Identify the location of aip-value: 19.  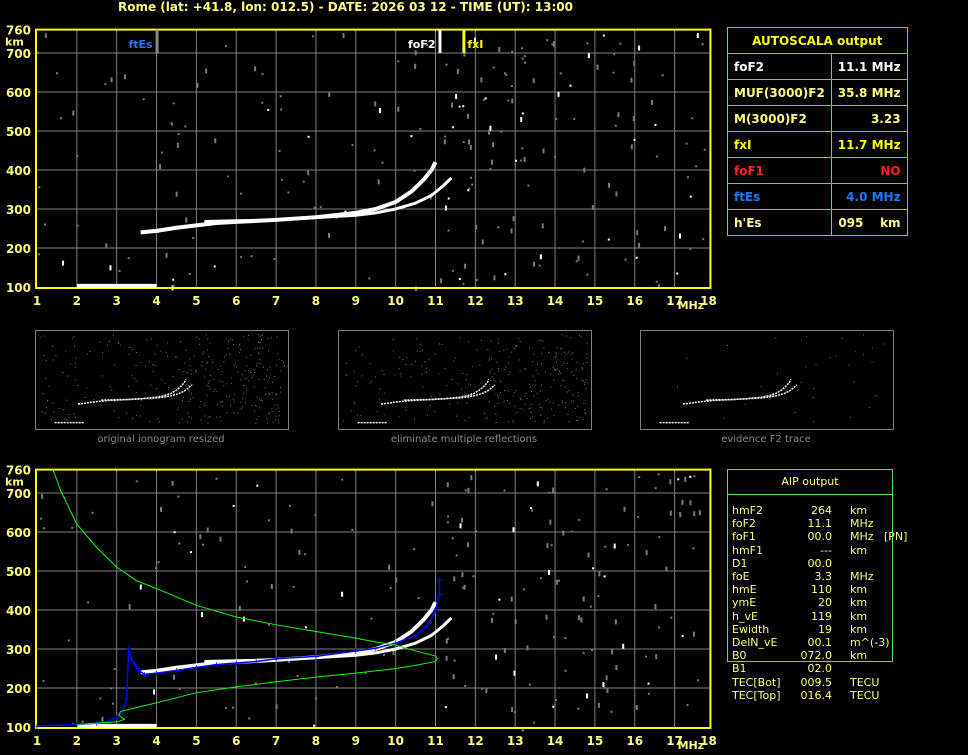
(825, 629).